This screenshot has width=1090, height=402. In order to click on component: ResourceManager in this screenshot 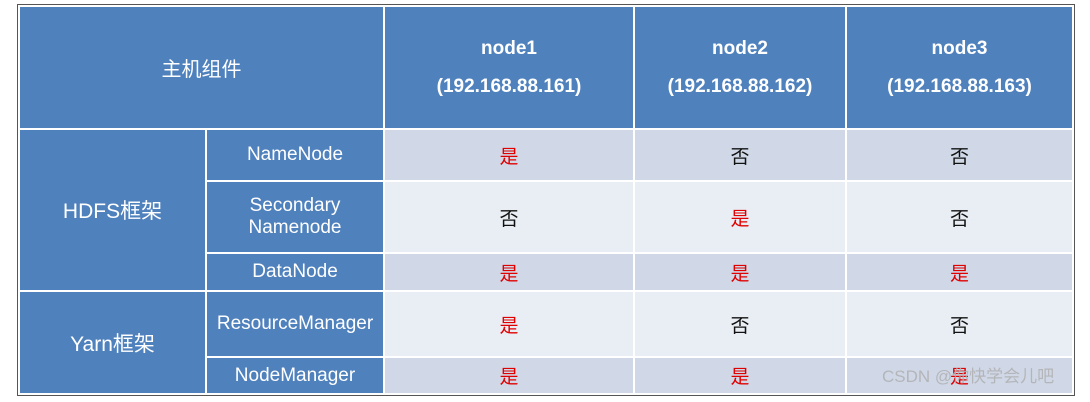, I will do `click(295, 324)`.